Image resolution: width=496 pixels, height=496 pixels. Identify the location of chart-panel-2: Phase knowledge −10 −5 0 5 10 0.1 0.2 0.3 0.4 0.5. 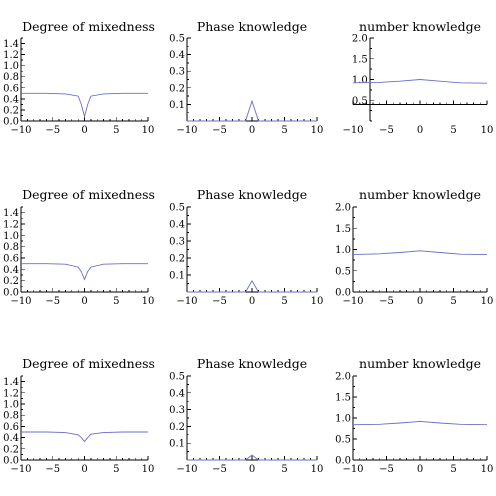
(246, 77).